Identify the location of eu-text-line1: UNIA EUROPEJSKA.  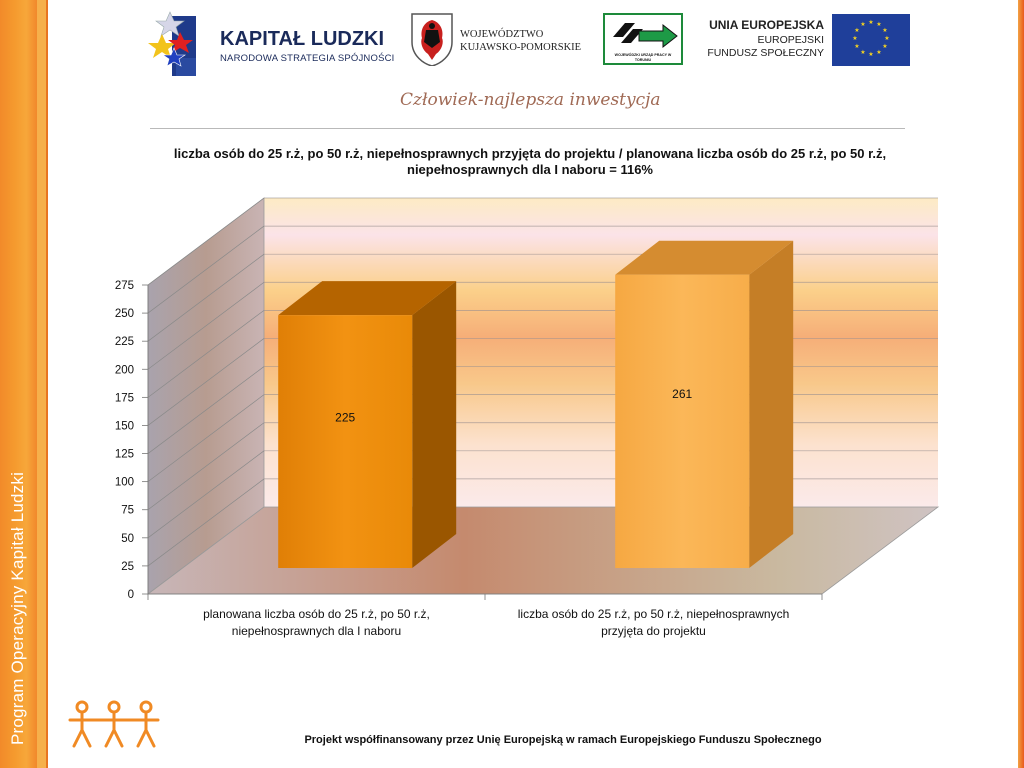
(766, 25).